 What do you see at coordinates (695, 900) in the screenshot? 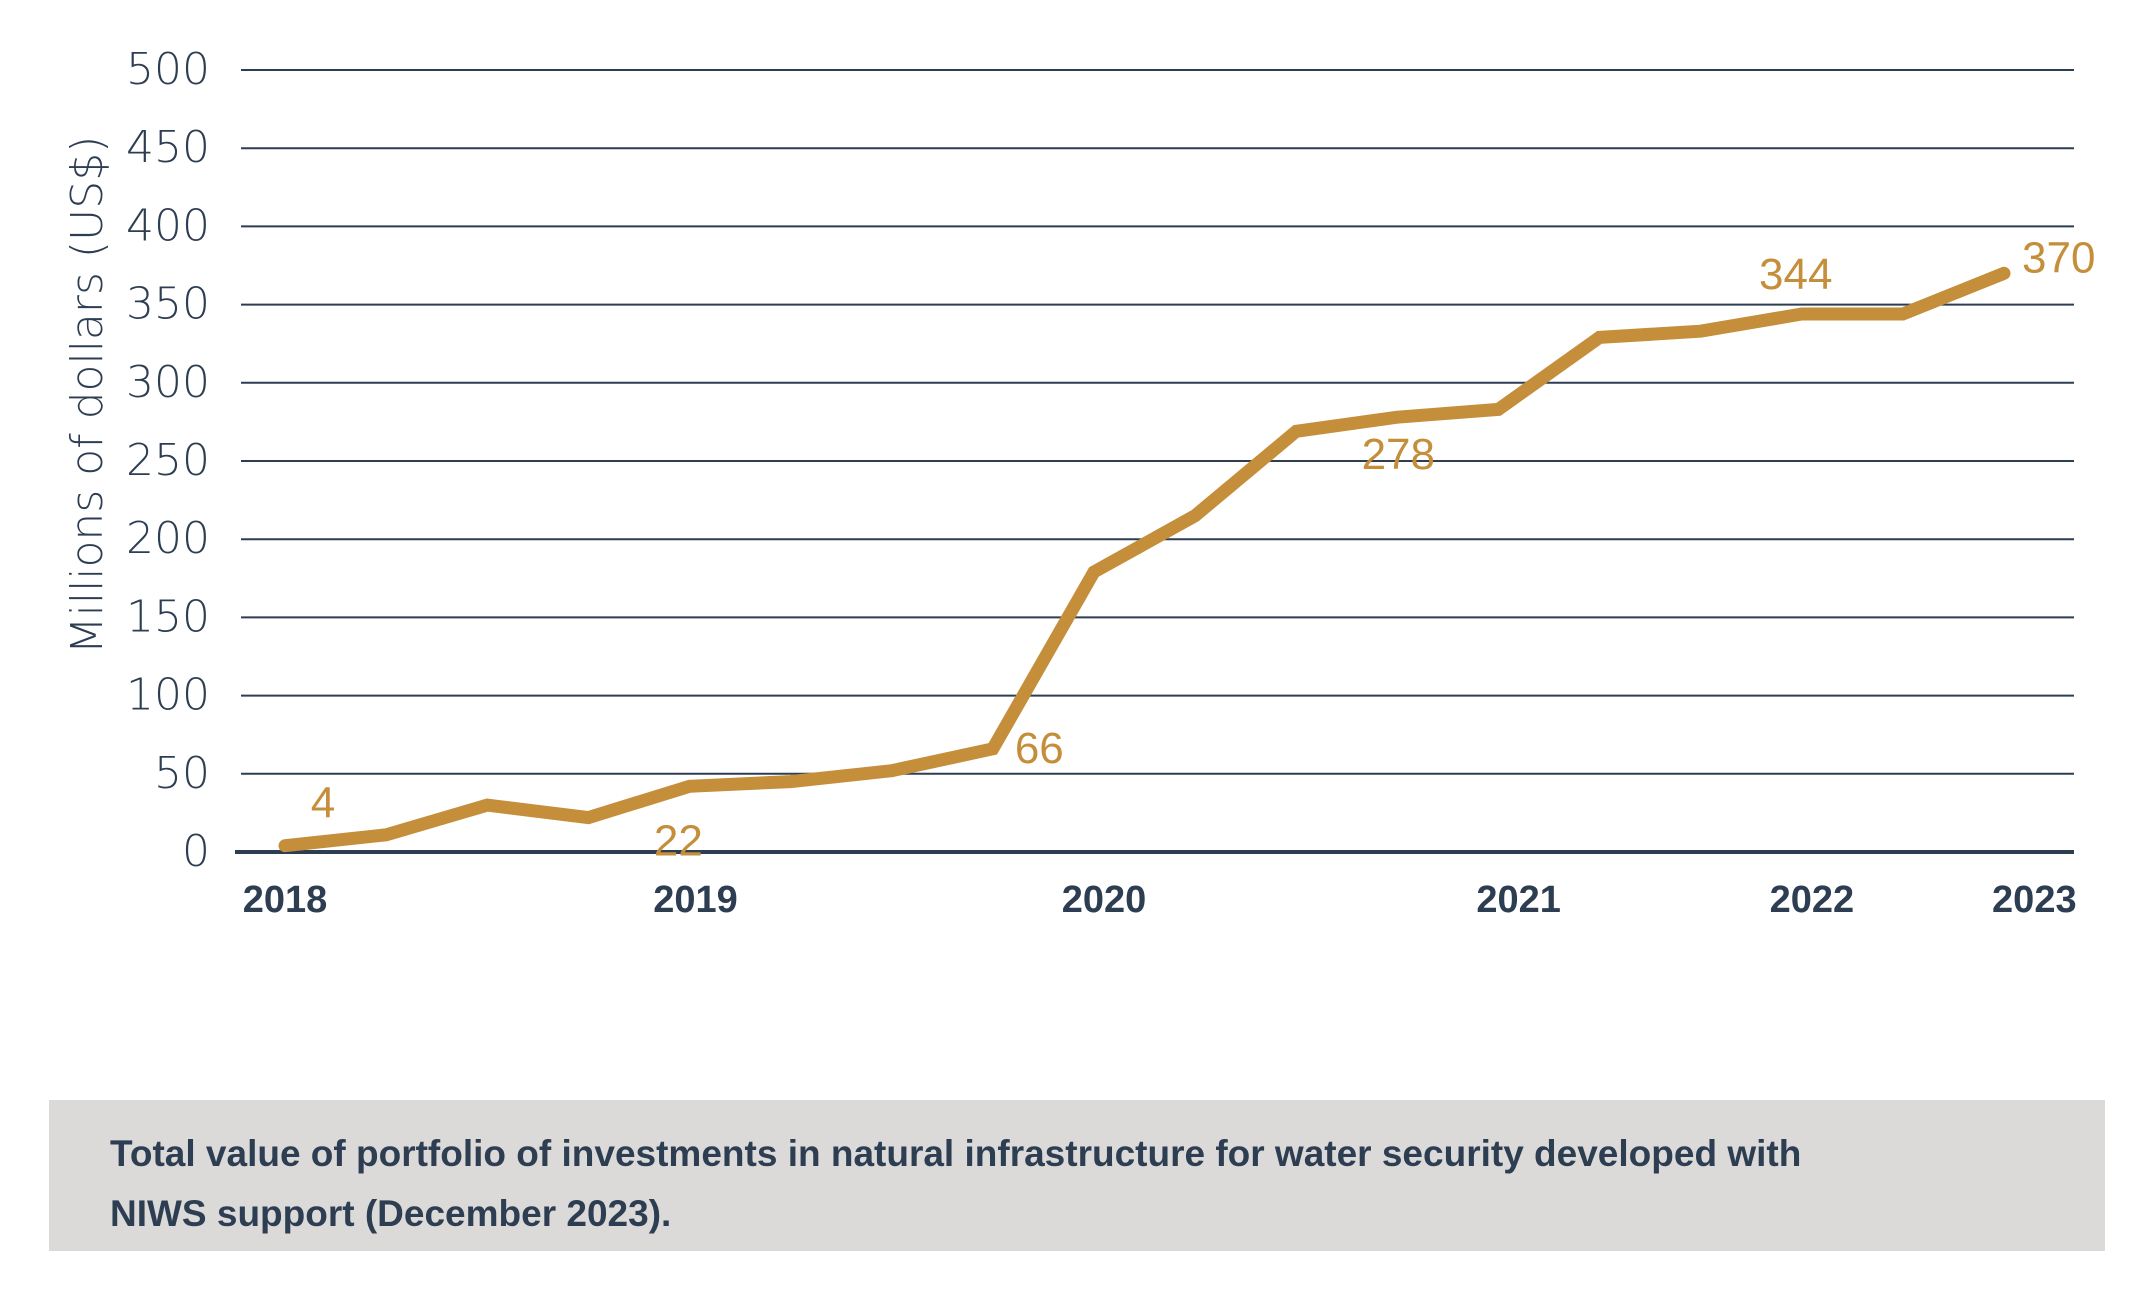
I see `x-tick-label: 2019` at bounding box center [695, 900].